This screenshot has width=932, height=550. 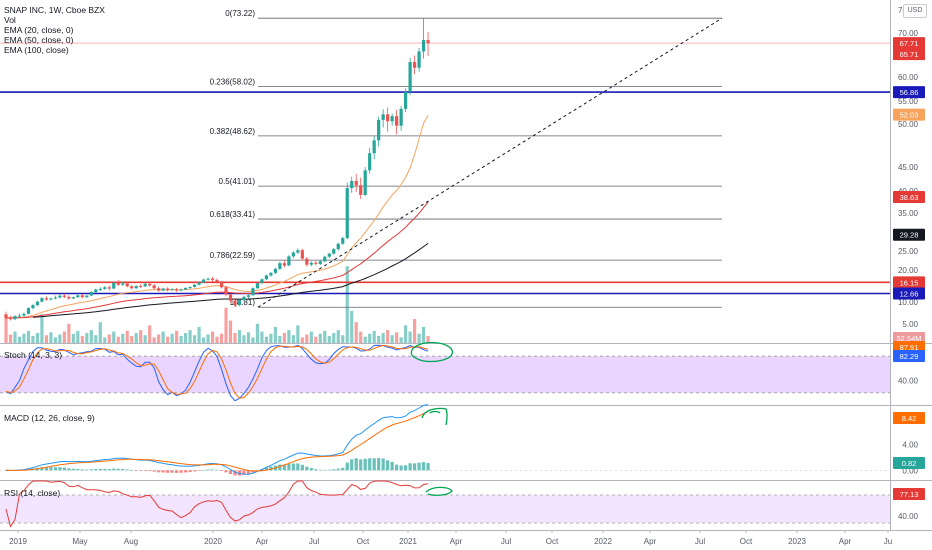 I want to click on annotations, so click(x=431, y=418).